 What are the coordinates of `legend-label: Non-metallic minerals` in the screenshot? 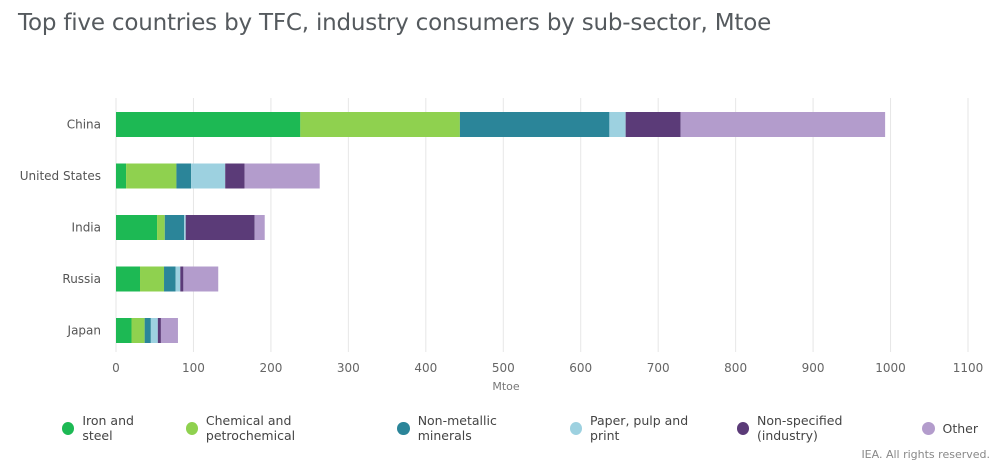 It's located at (457, 428).